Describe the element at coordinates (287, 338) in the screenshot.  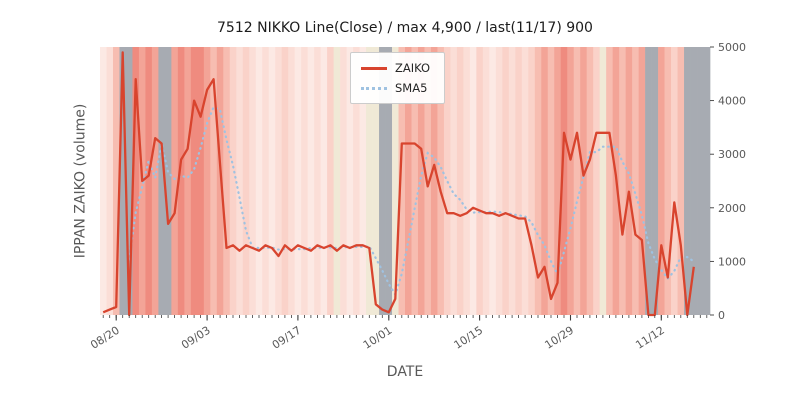
I see `x-tick-label: 09/17` at that location.